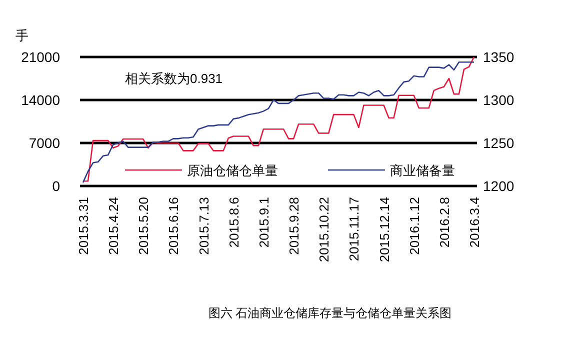 This screenshot has width=561, height=348. What do you see at coordinates (83, 226) in the screenshot?
I see `x-tick-label: 2015.3.31` at bounding box center [83, 226].